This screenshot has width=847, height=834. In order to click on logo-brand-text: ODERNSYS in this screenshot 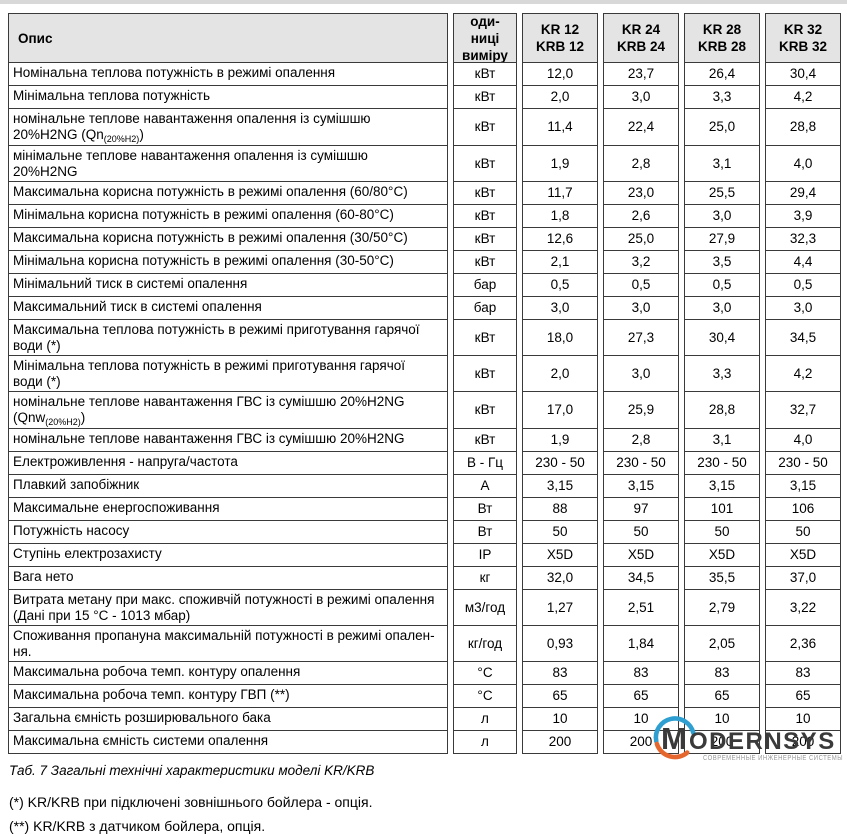, I will do `click(762, 741)`.